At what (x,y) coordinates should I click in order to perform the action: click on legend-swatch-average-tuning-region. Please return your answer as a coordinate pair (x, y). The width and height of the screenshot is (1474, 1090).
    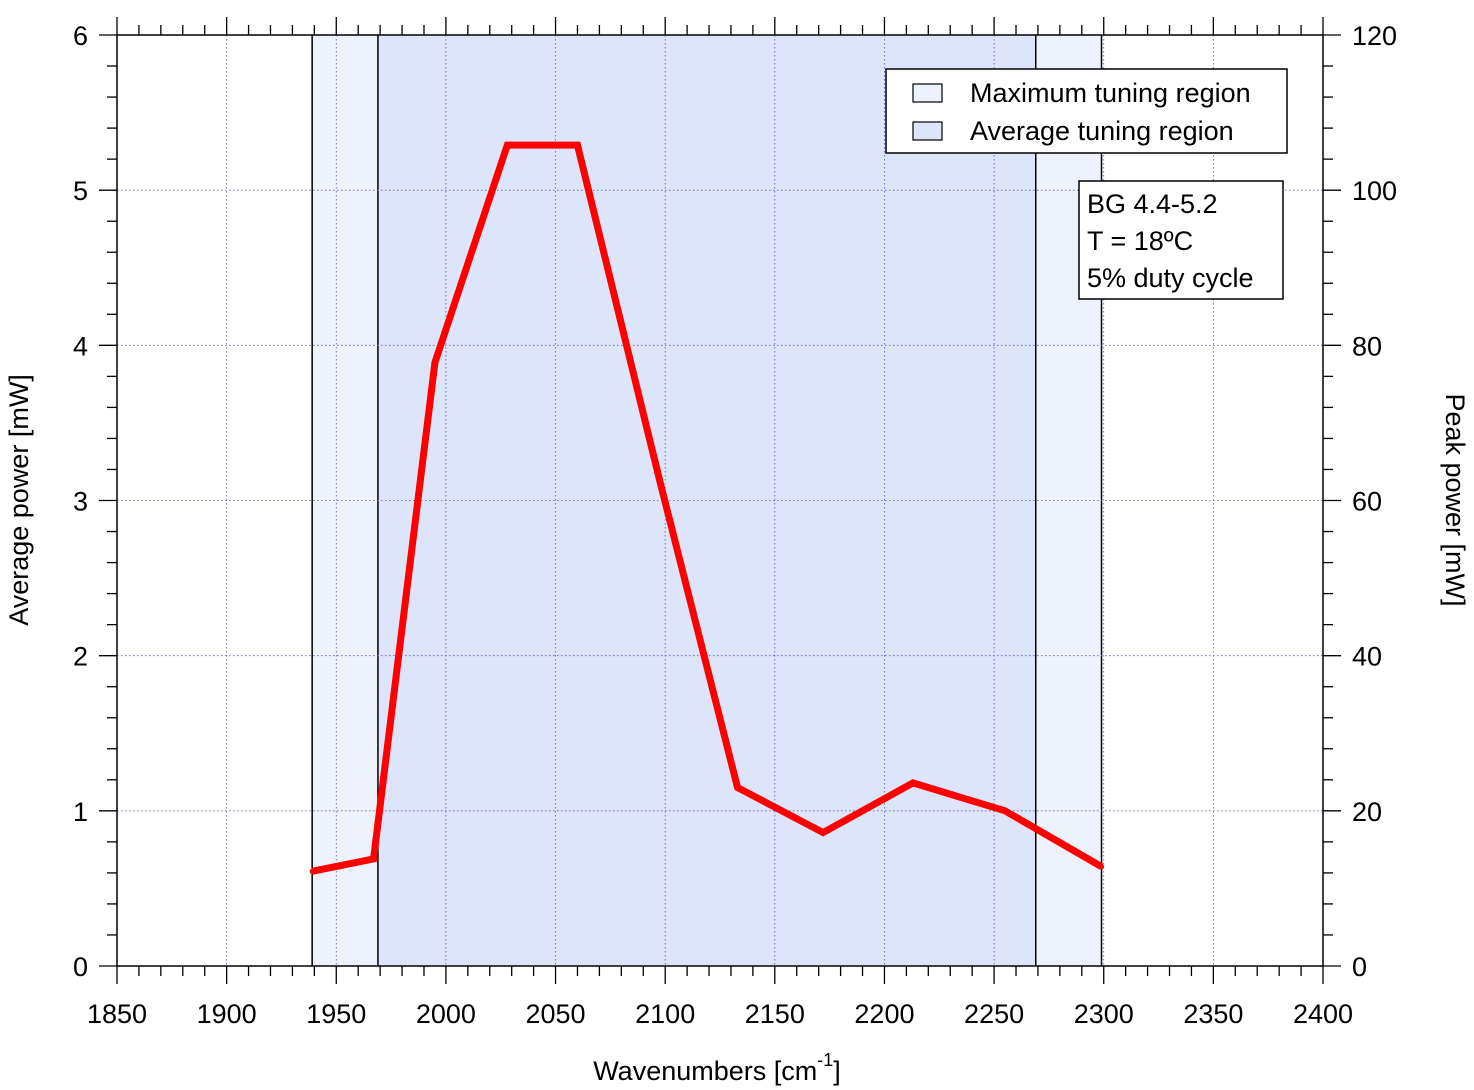
    Looking at the image, I should click on (927, 131).